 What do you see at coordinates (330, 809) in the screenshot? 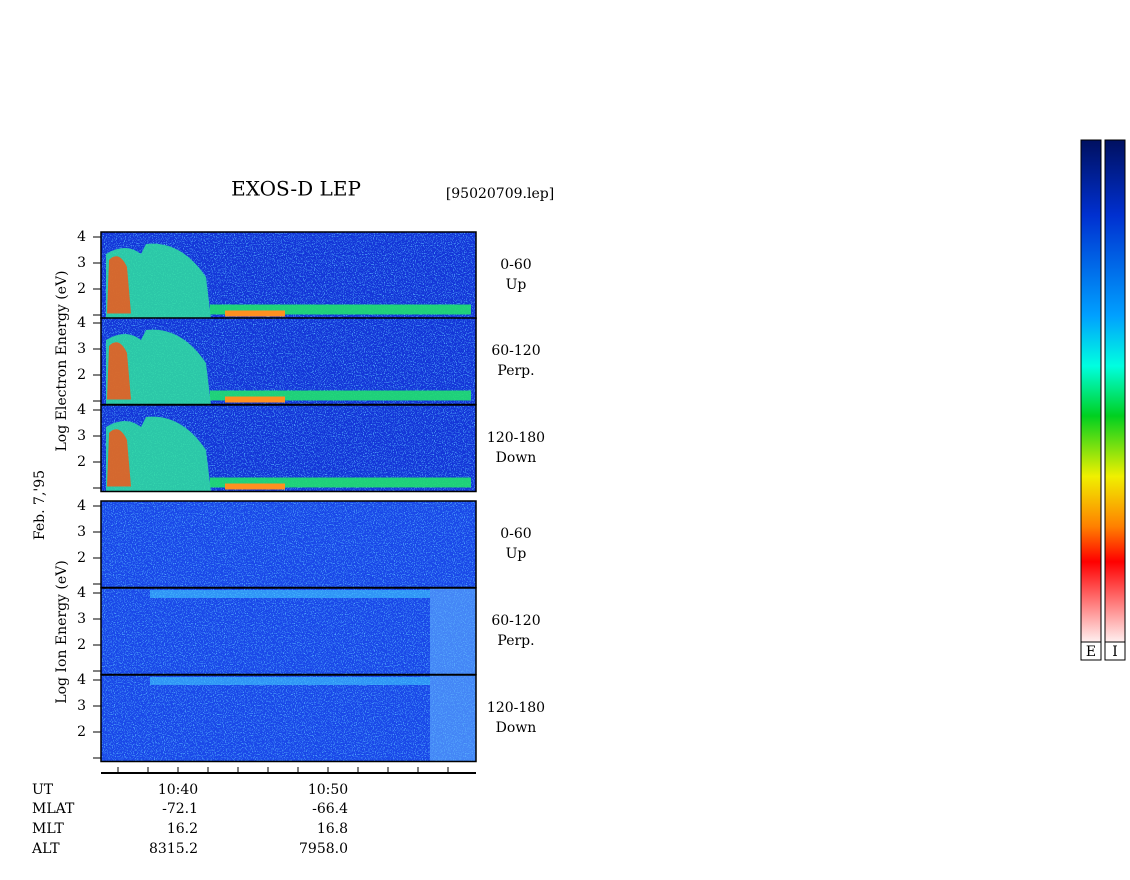
I see `ephemeris-value: -66.4` at bounding box center [330, 809].